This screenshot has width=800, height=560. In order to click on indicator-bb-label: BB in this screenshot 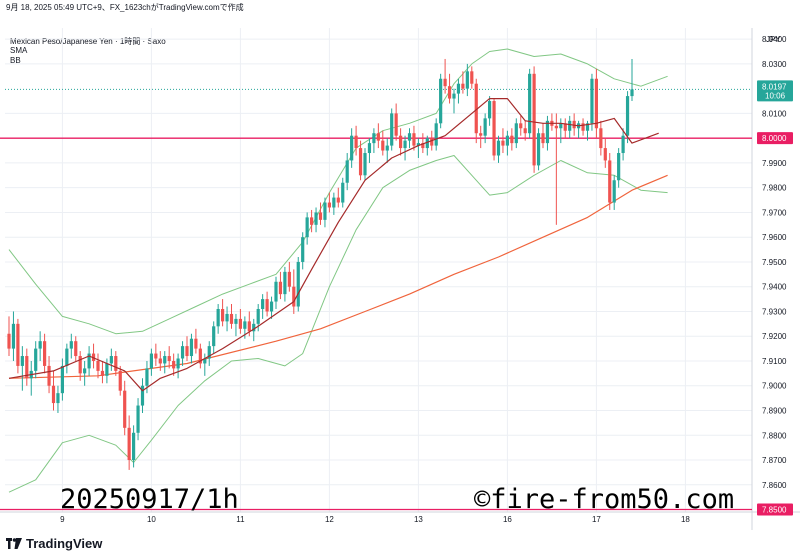, I will do `click(15, 60)`.